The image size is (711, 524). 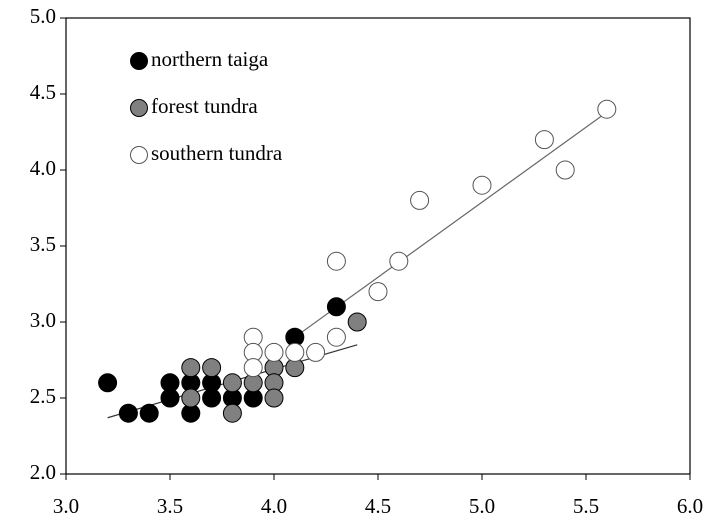 I want to click on y-tick-label: 3.0, so click(x=43, y=320).